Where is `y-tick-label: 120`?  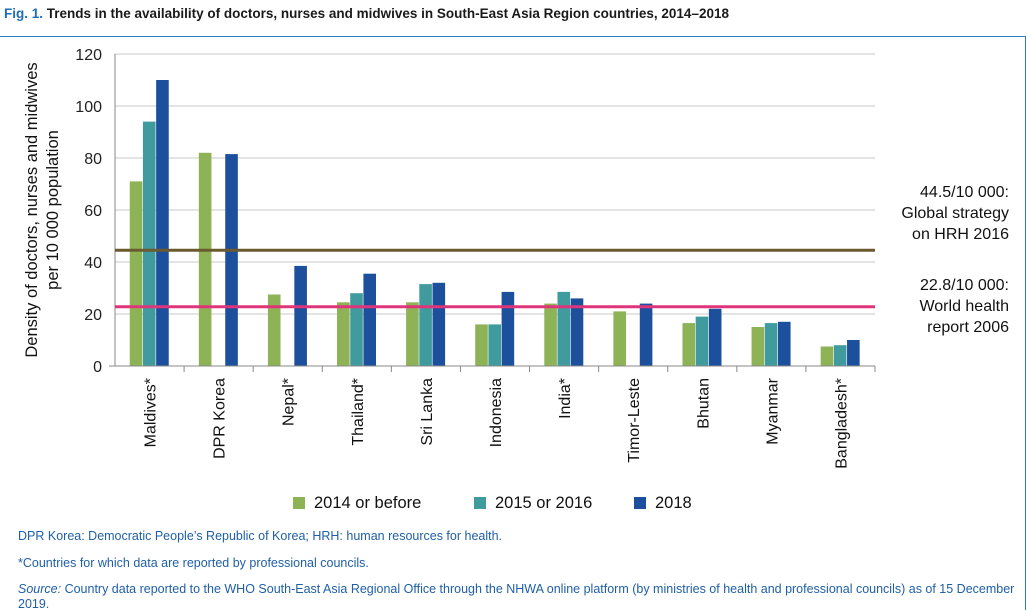
y-tick-label: 120 is located at coordinates (88, 55).